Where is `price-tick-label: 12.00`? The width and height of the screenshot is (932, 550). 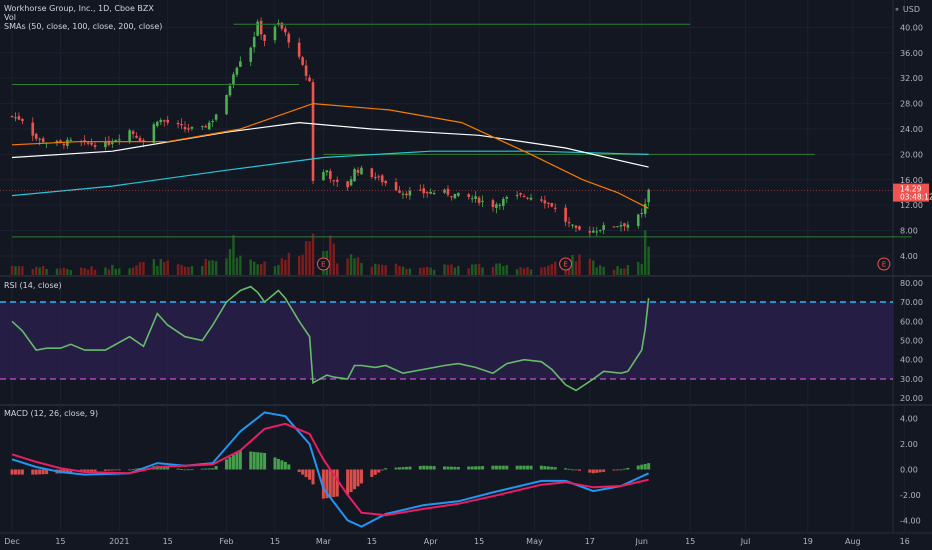 price-tick-label: 12.00 is located at coordinates (911, 205).